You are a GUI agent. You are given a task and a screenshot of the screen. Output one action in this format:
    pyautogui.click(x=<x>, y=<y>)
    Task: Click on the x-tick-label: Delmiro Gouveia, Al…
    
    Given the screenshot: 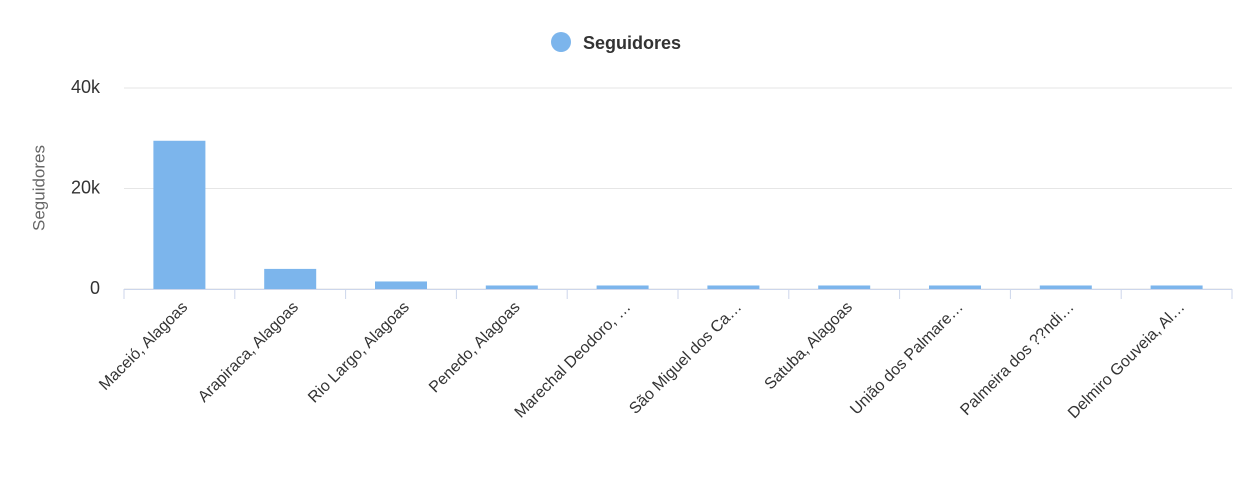 What is the action you would take?
    pyautogui.click(x=1126, y=360)
    